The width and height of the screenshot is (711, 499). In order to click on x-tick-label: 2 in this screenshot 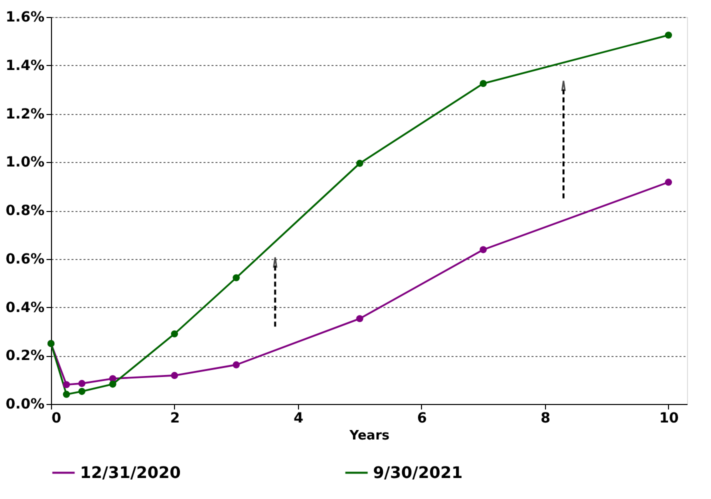, I will do `click(175, 418)`.